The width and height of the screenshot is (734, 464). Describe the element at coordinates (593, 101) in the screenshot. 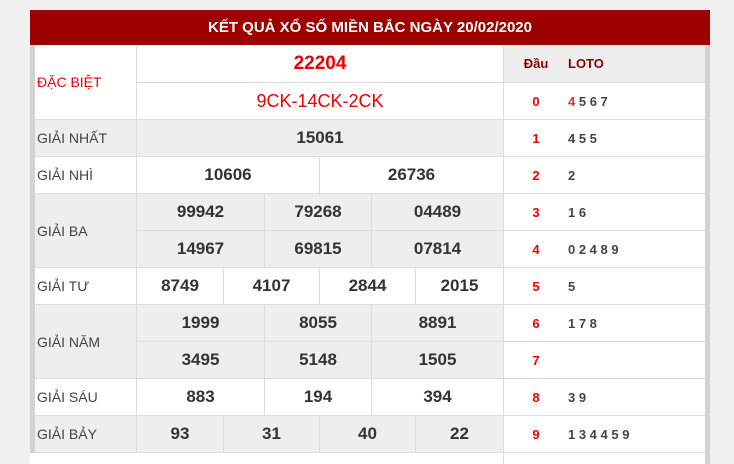

I see `loto-rest: 5 6 7` at that location.